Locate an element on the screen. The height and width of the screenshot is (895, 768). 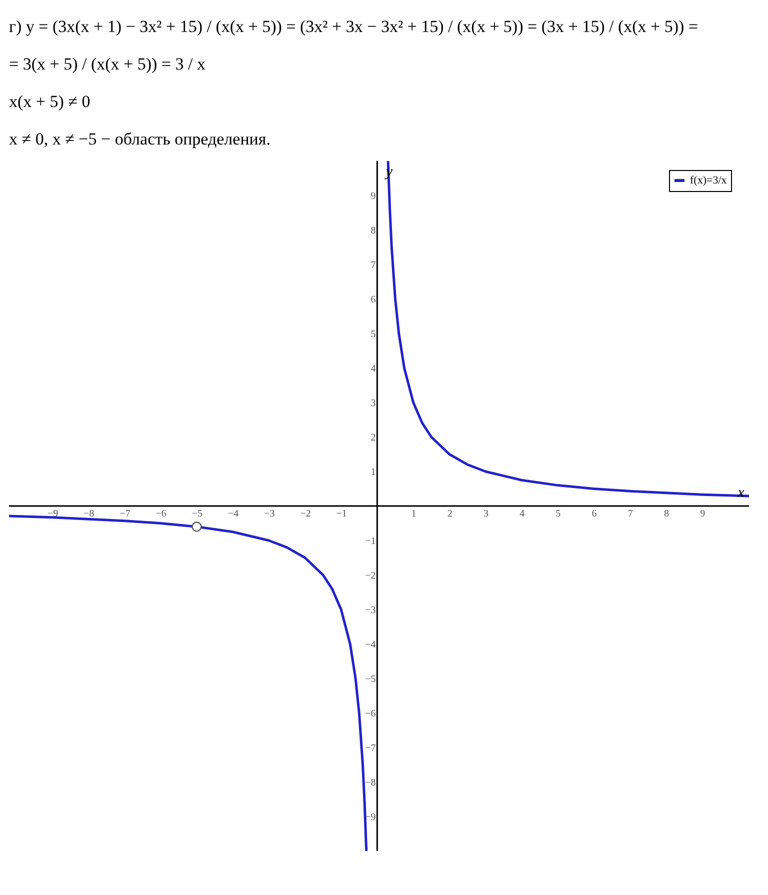
y-tick-label: −3 is located at coordinates (370, 610).